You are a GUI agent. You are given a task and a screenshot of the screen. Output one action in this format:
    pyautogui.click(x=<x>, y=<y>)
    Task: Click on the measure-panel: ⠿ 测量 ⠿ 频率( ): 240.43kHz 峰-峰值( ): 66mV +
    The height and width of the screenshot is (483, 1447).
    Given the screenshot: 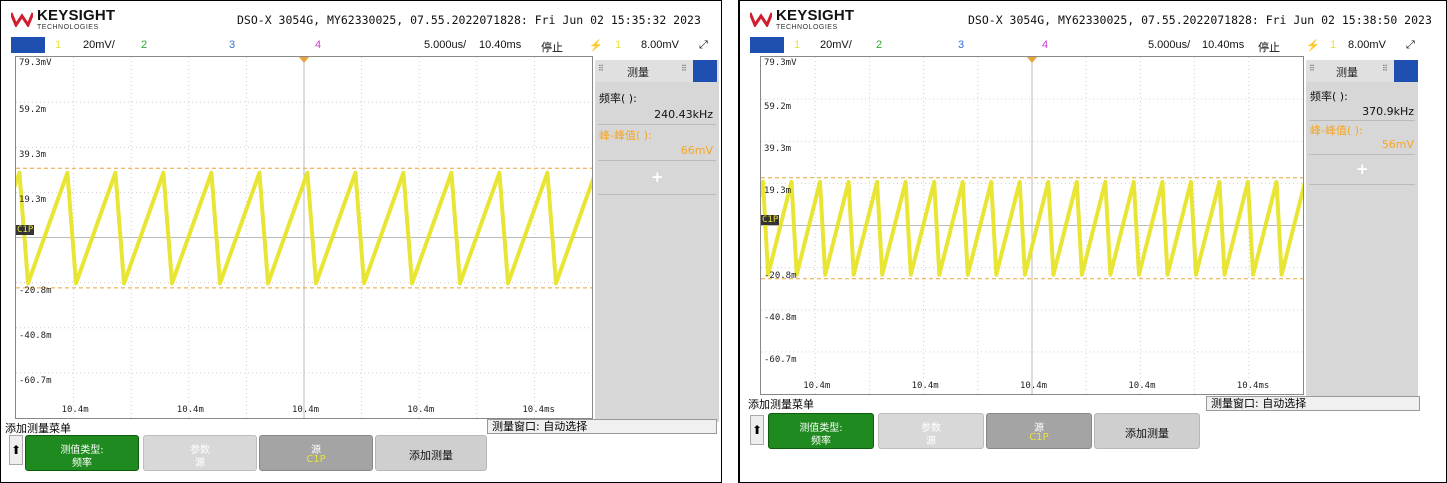 What is the action you would take?
    pyautogui.click(x=657, y=241)
    